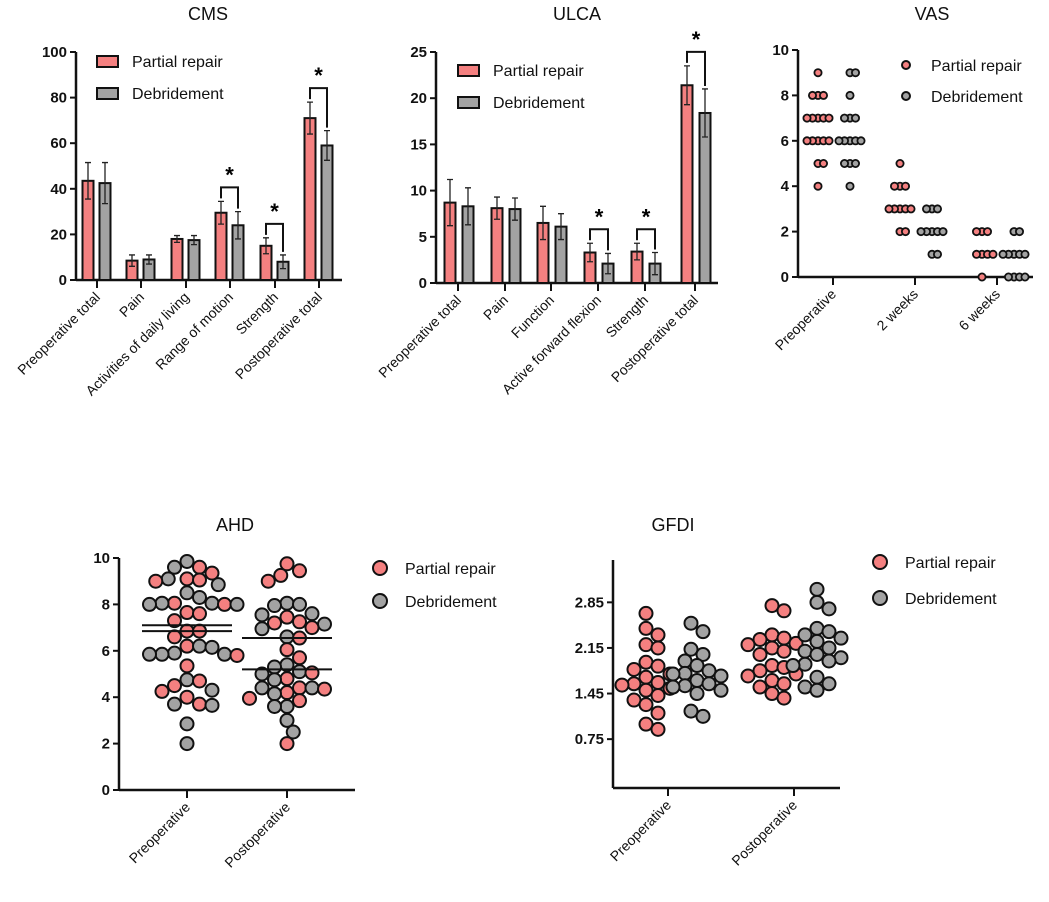  I want to click on y-tick-label: 2.15, so click(589, 648).